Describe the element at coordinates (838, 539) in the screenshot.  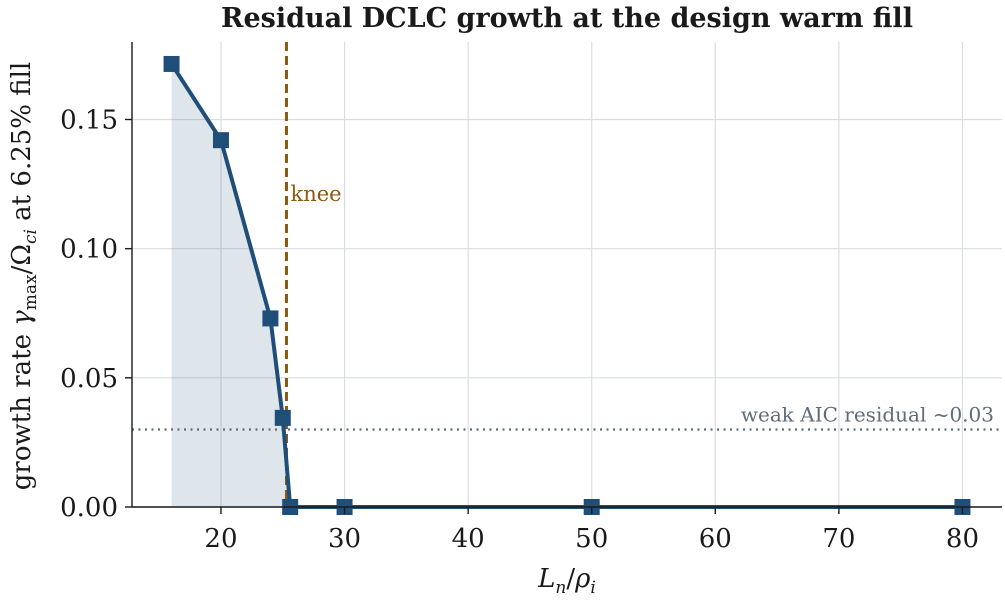
I see `x-tick-label: 70` at that location.